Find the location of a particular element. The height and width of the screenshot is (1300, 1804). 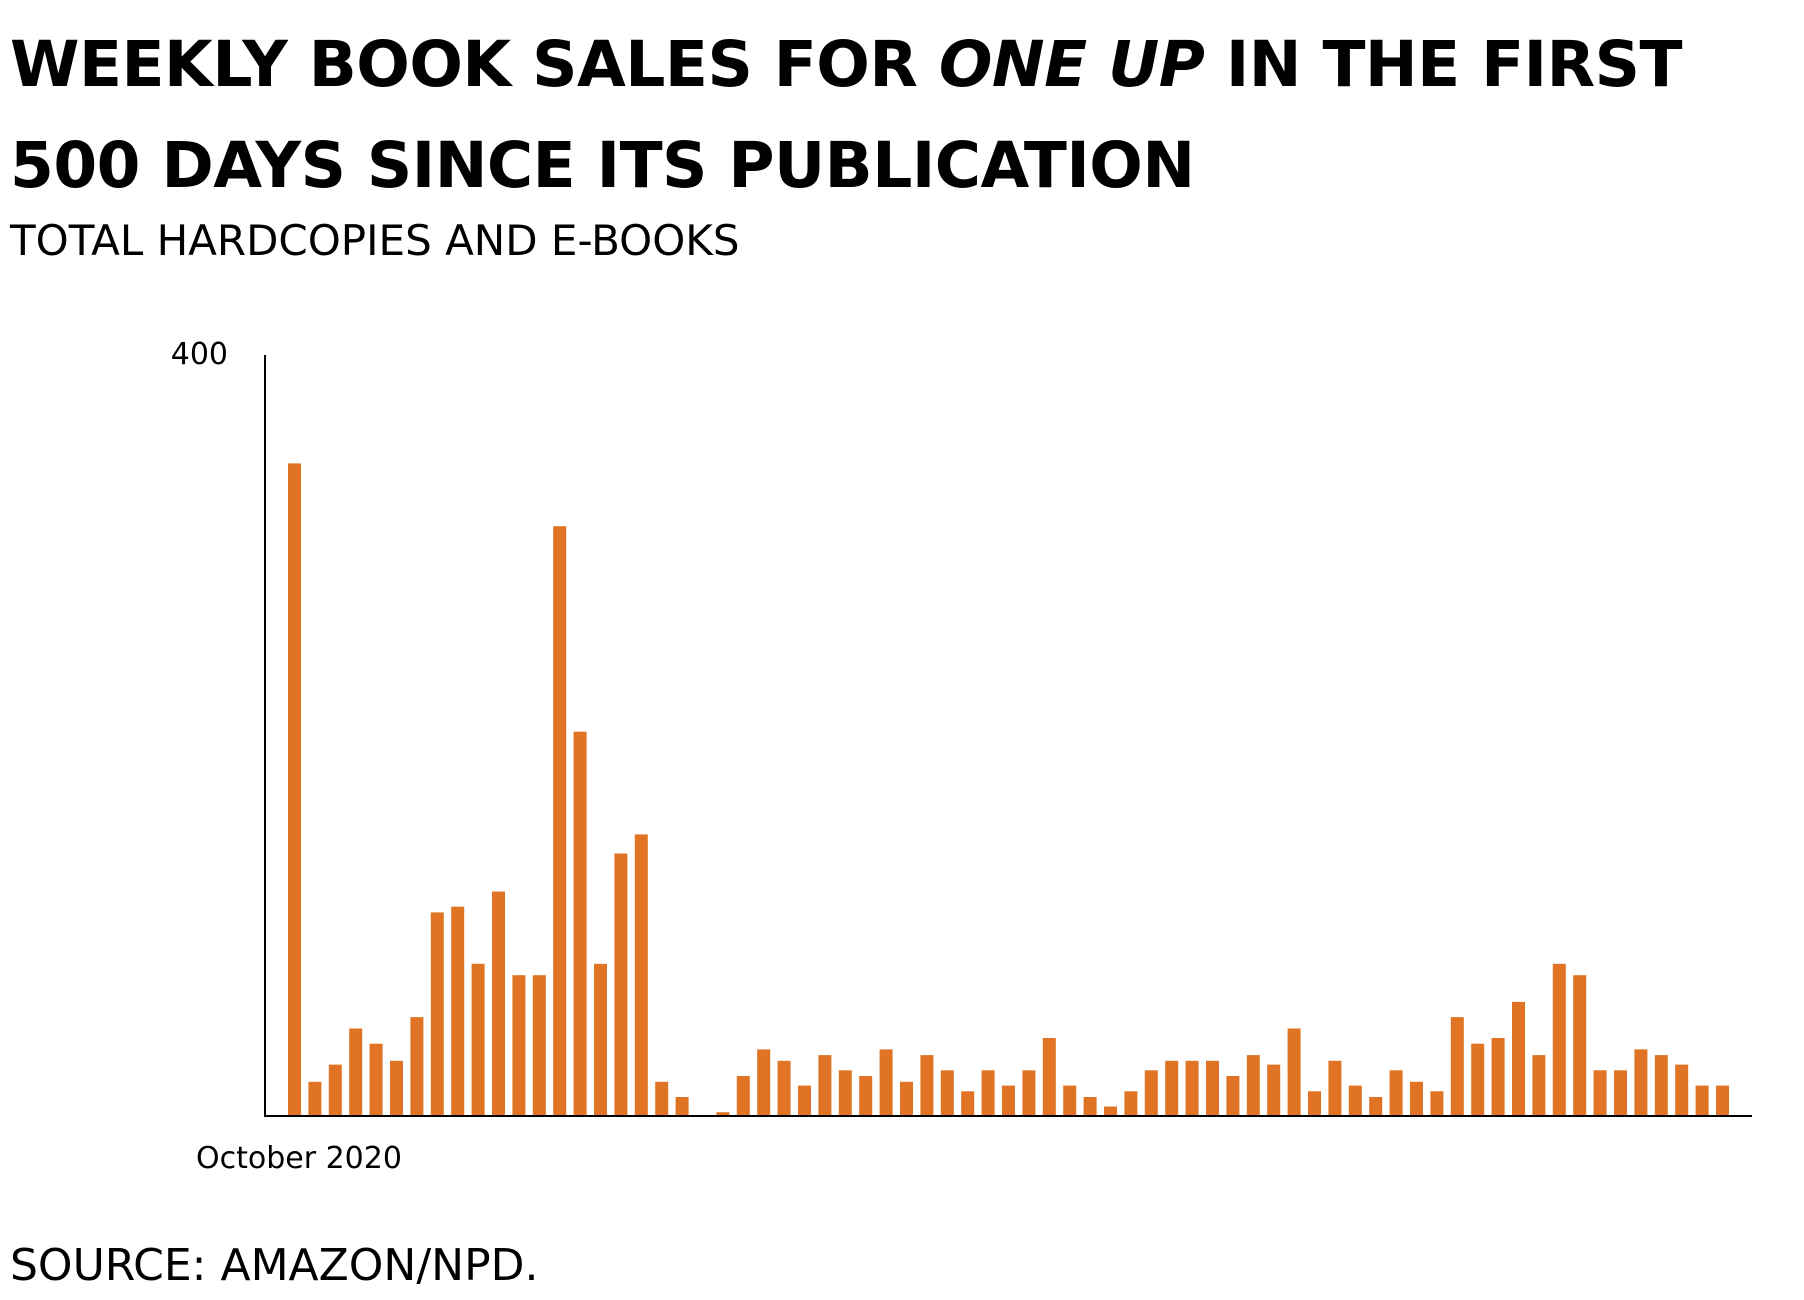

chart-subtitle: TOTAL HARDCOPIES AND E-BOOKS is located at coordinates (375, 240).